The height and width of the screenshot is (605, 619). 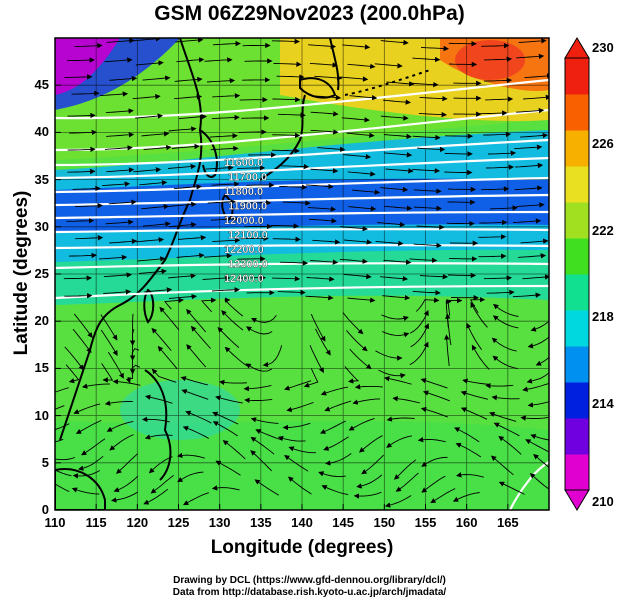 What do you see at coordinates (41, 226) in the screenshot?
I see `y-tick-label: 30` at bounding box center [41, 226].